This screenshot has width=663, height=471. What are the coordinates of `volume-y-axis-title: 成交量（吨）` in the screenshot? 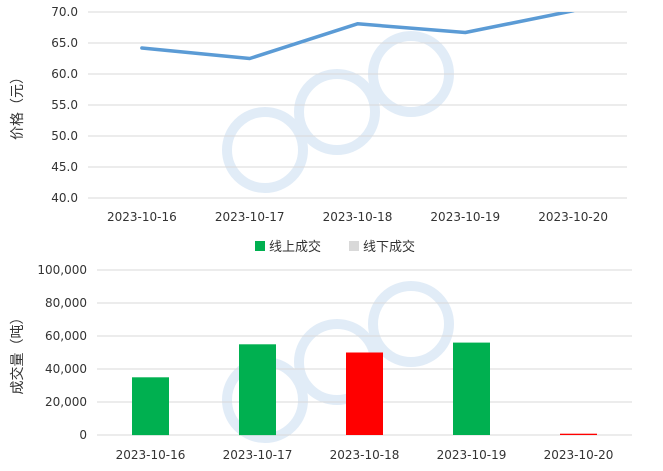 It's located at (17, 353).